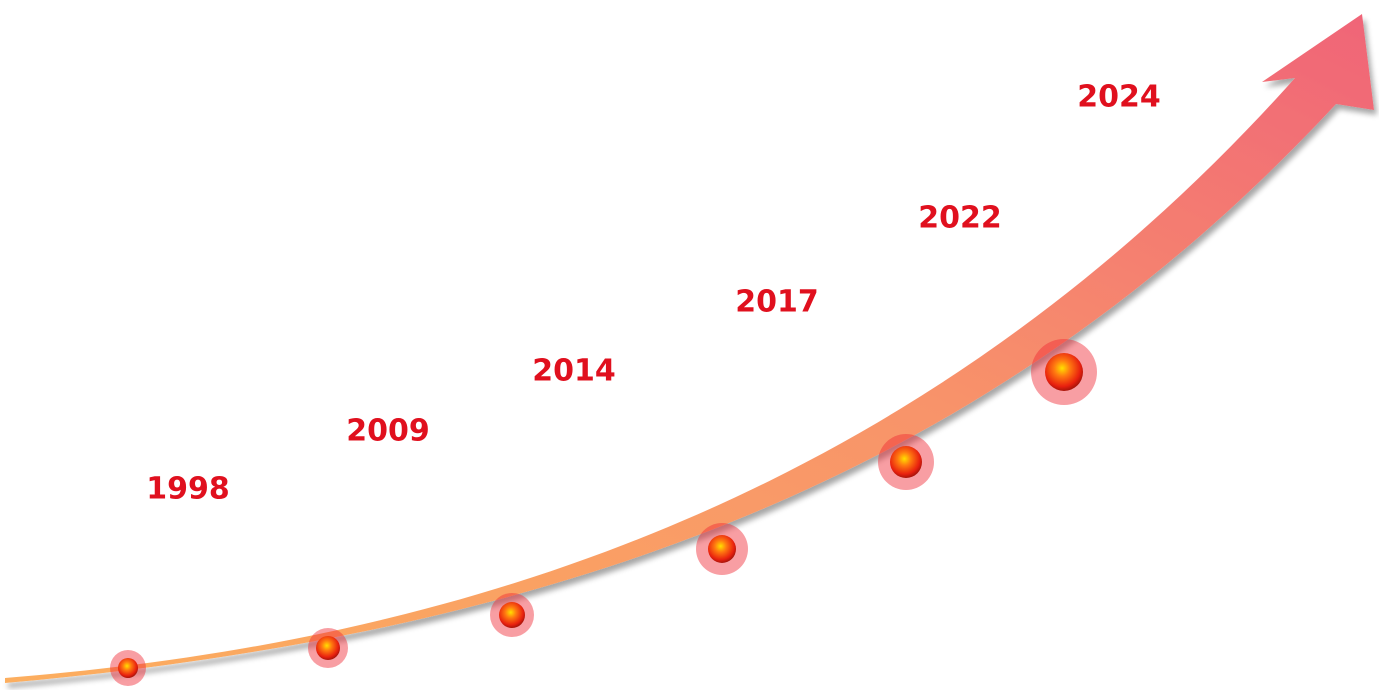 The width and height of the screenshot is (1379, 690). Describe the element at coordinates (960, 218) in the screenshot. I see `year-label: 2022` at that location.